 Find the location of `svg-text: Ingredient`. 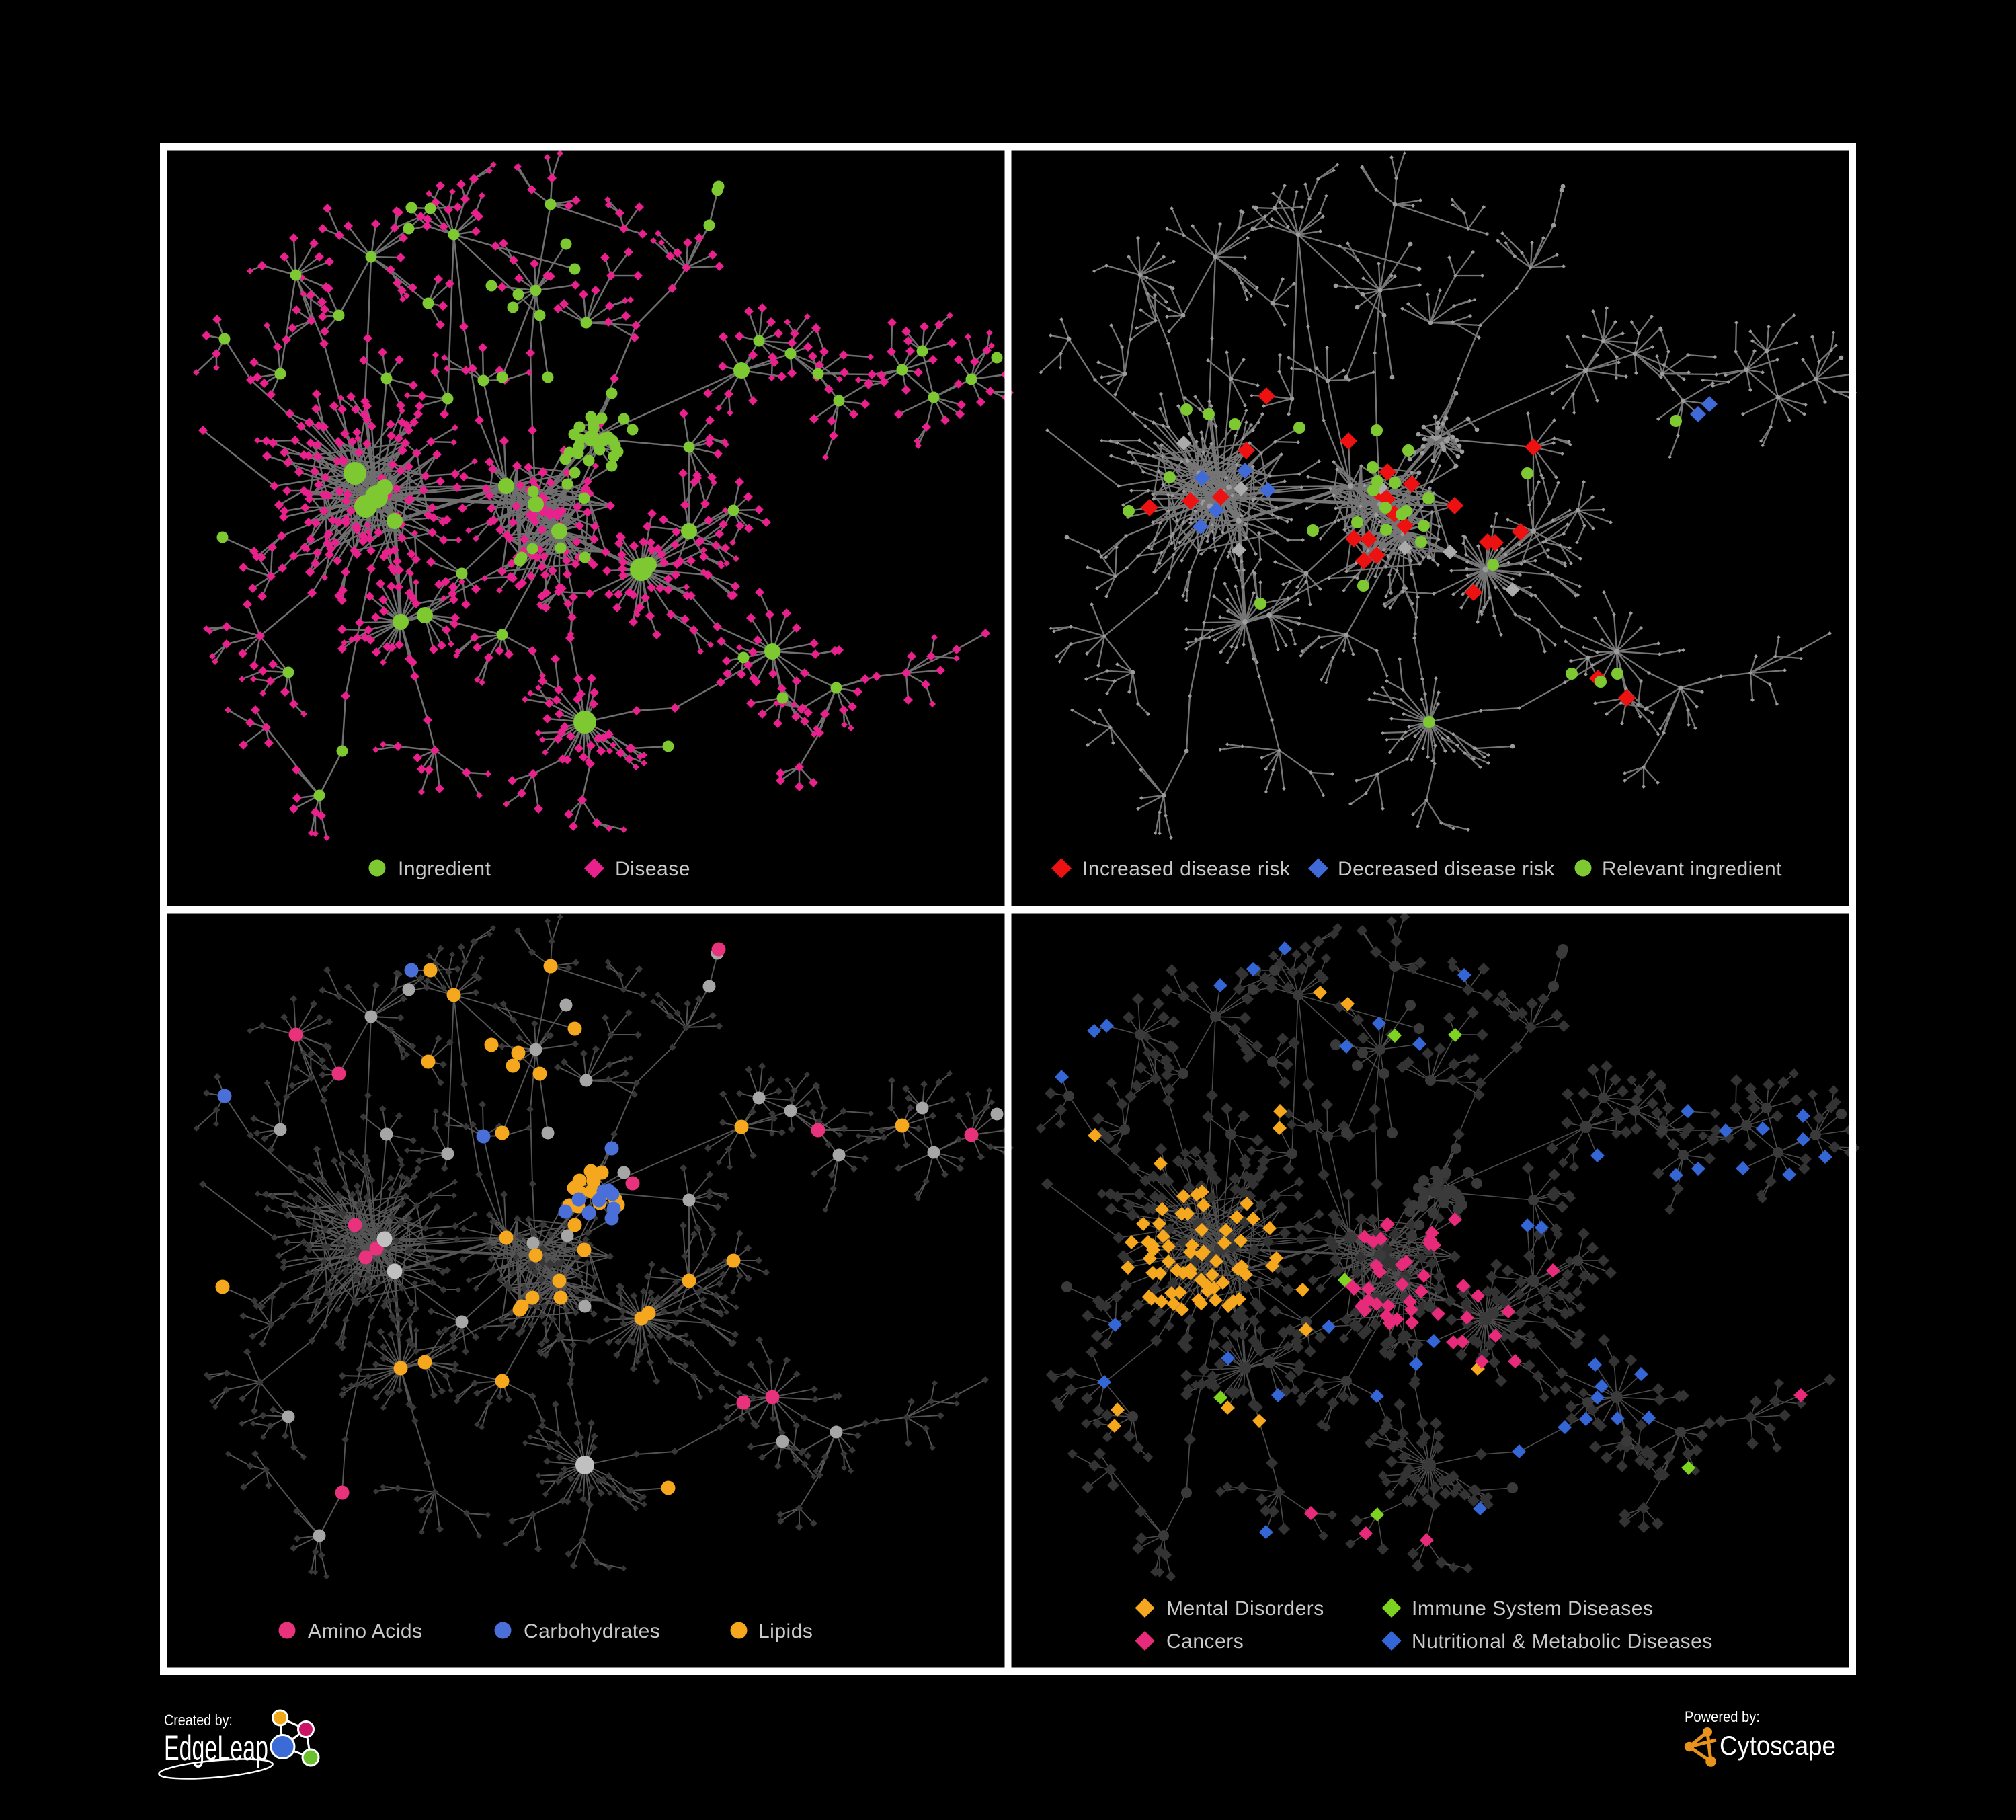

svg-text: Ingredient is located at coordinates (444, 869).